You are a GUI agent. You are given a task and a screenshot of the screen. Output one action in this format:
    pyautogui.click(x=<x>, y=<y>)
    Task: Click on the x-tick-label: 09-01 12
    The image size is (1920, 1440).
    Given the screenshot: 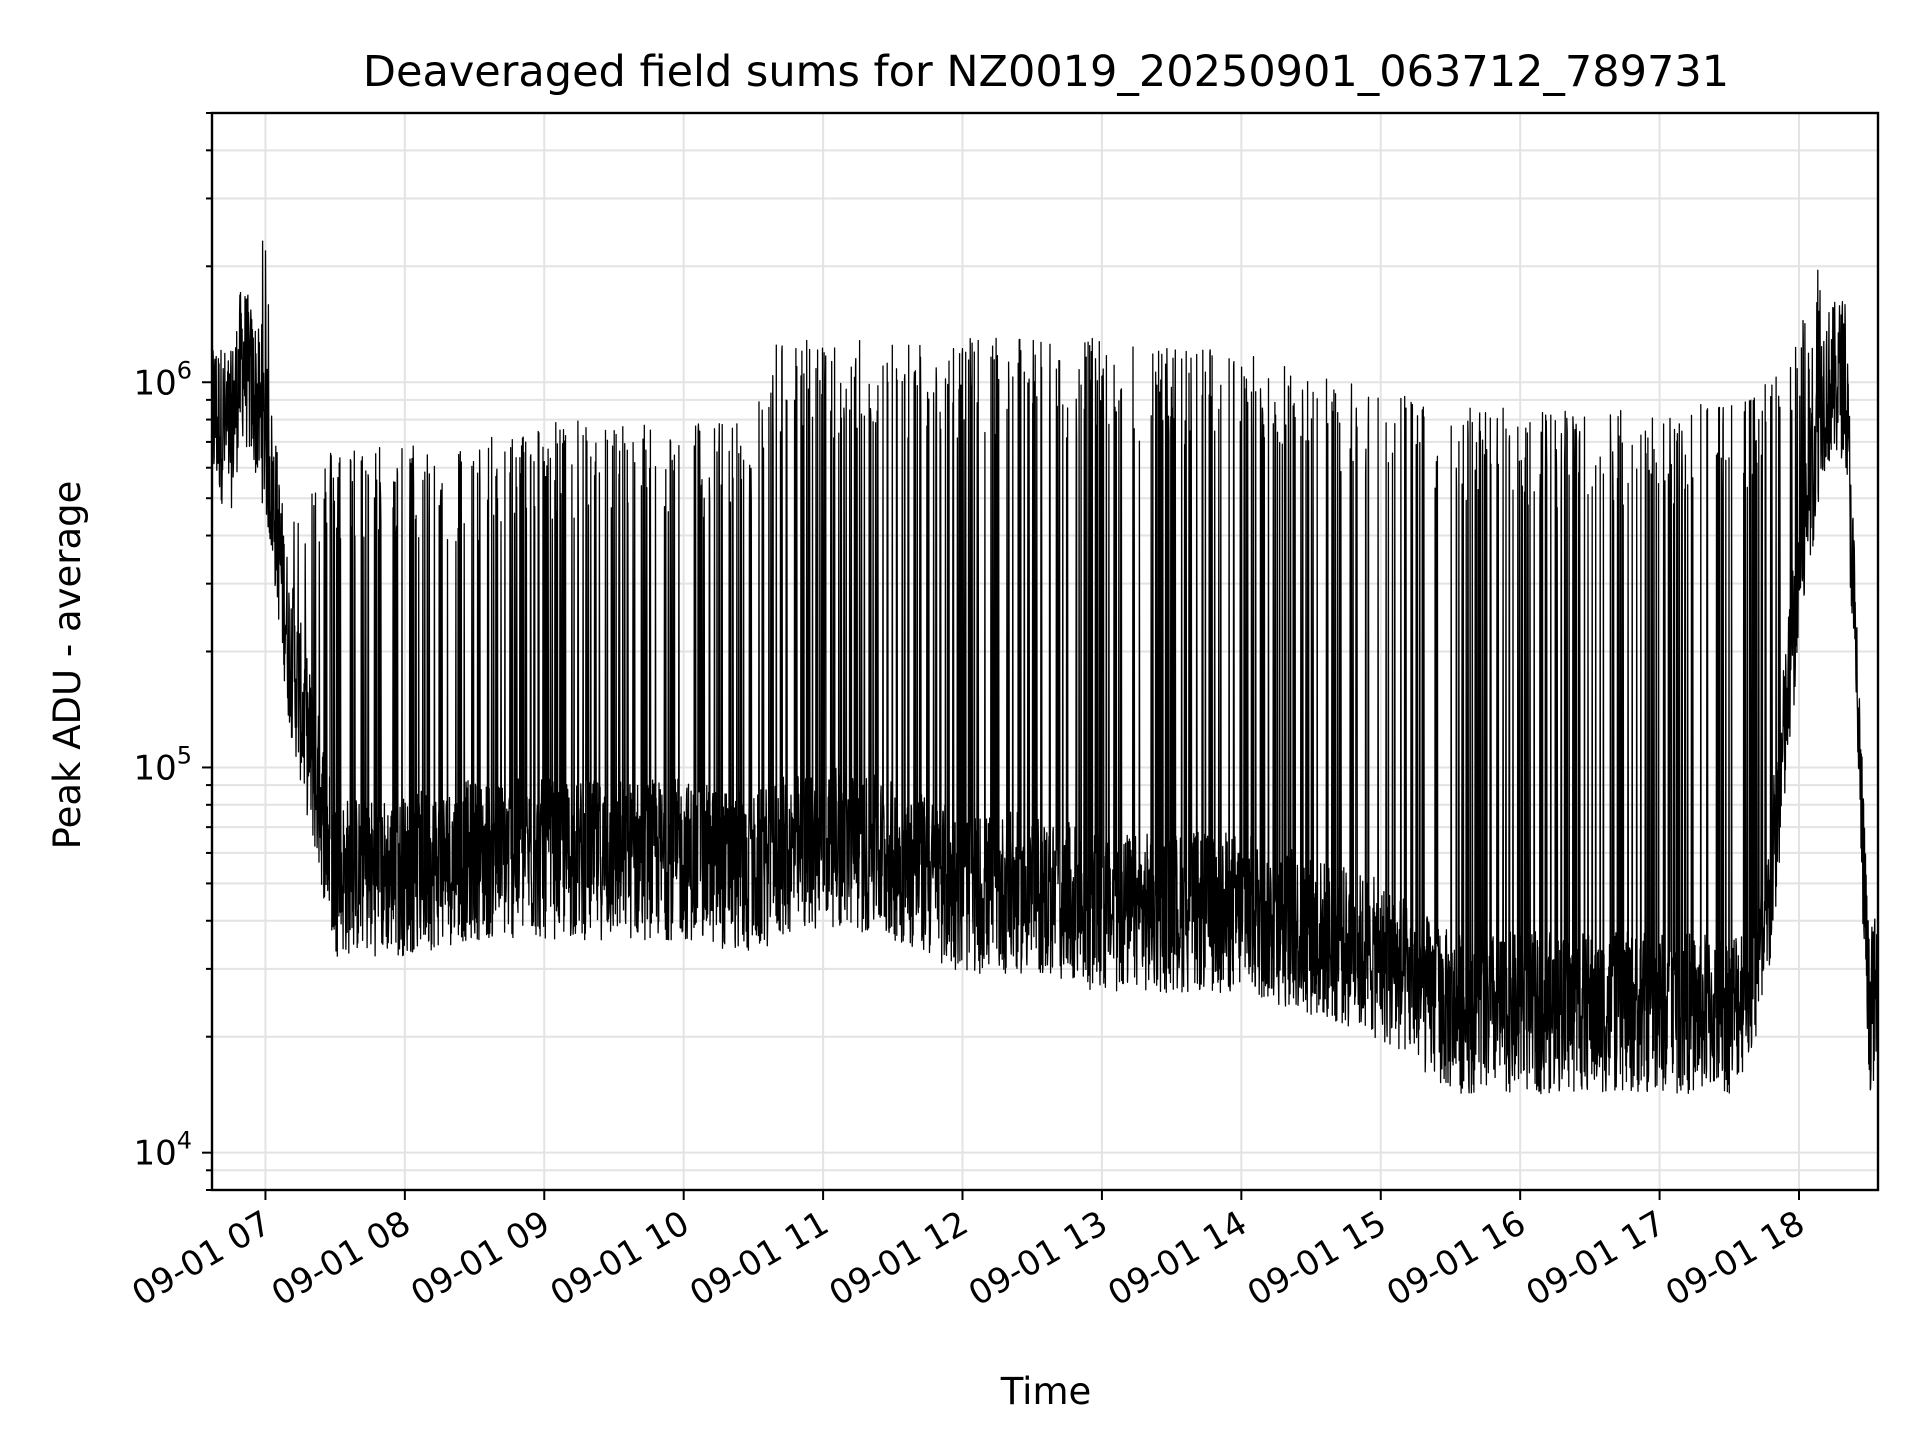 What is the action you would take?
    pyautogui.click(x=899, y=1258)
    